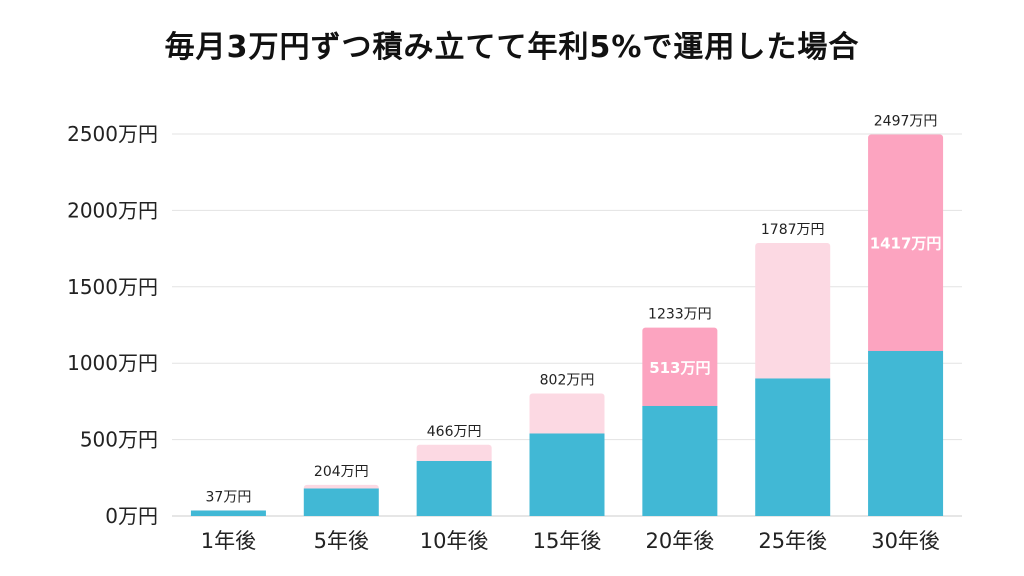 The image size is (1024, 576). Describe the element at coordinates (228, 541) in the screenshot. I see `x-tick-label: 1年後` at that location.